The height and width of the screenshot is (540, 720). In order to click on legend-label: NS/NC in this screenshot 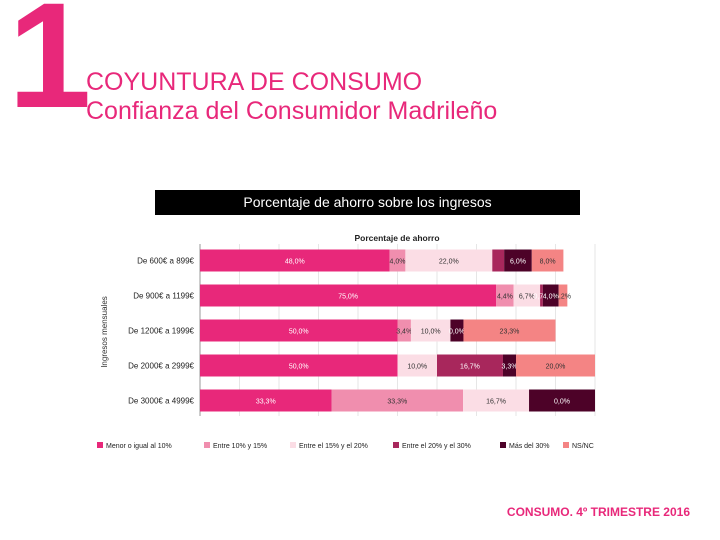, I will do `click(583, 446)`.